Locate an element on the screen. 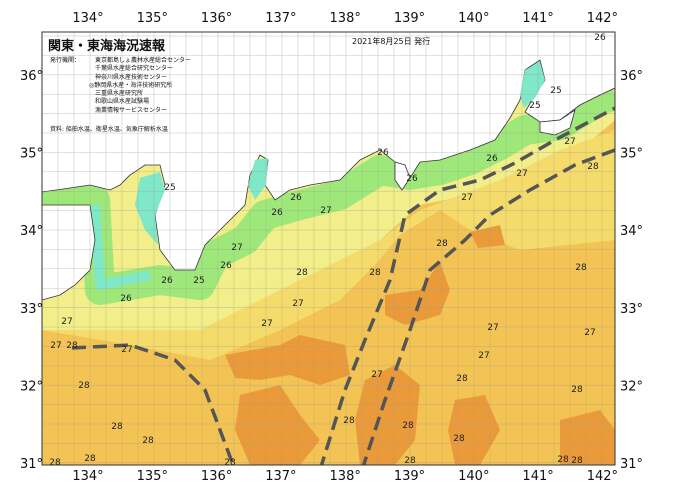 This screenshot has width=700, height=495. issuer: 漁業情報サービスセンター is located at coordinates (131, 110).